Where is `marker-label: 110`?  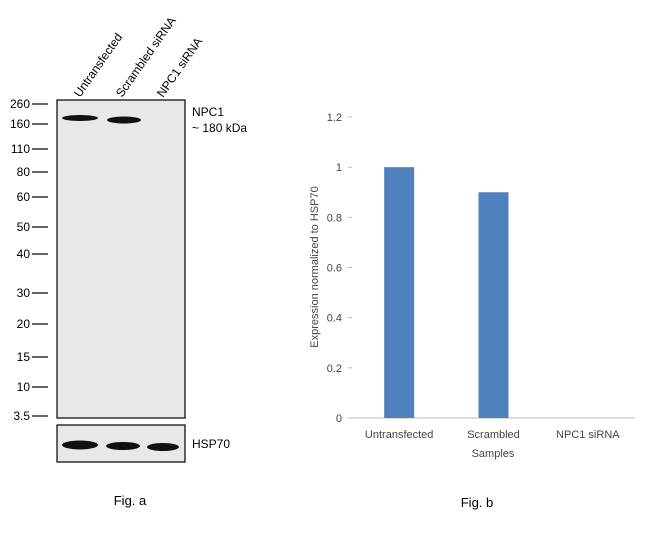
marker-label: 110 is located at coordinates (20, 149).